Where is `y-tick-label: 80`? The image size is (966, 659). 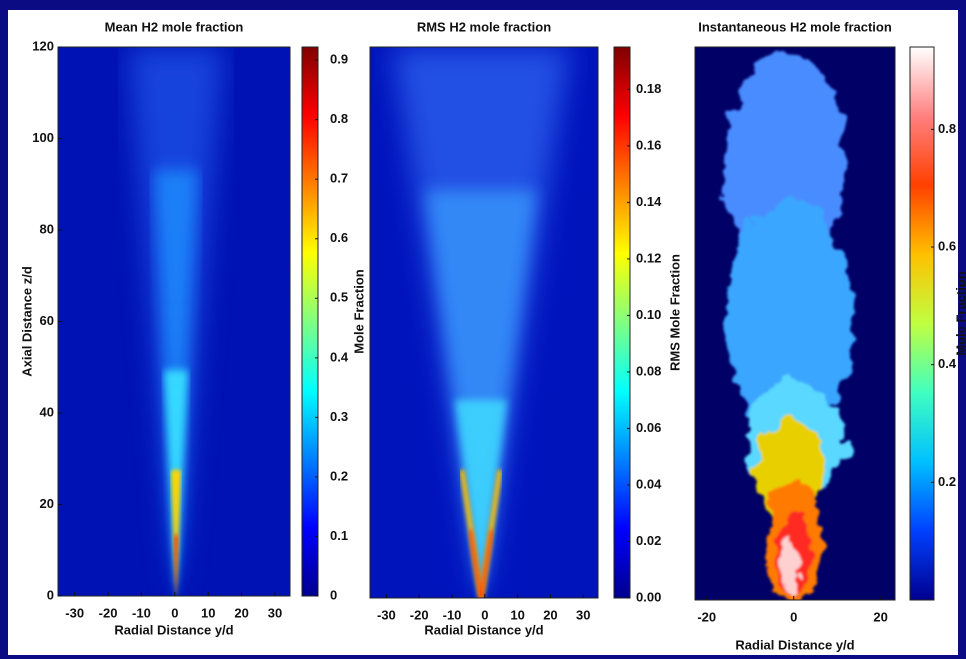 y-tick-label: 80 is located at coordinates (47, 228).